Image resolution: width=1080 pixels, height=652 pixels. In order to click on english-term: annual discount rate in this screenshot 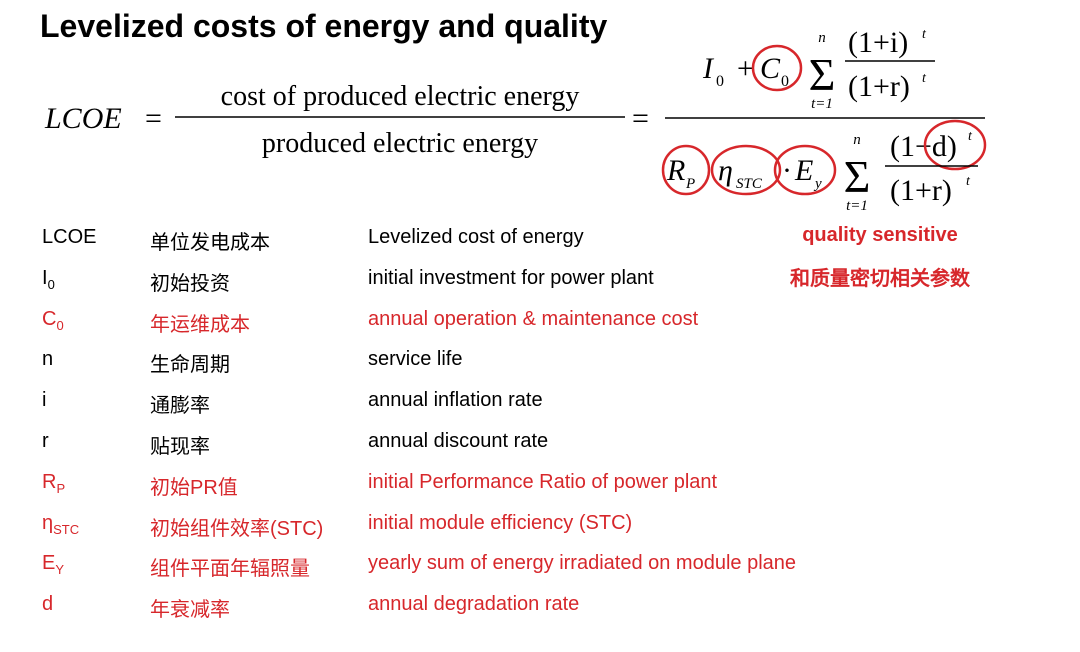, I will do `click(458, 441)`.